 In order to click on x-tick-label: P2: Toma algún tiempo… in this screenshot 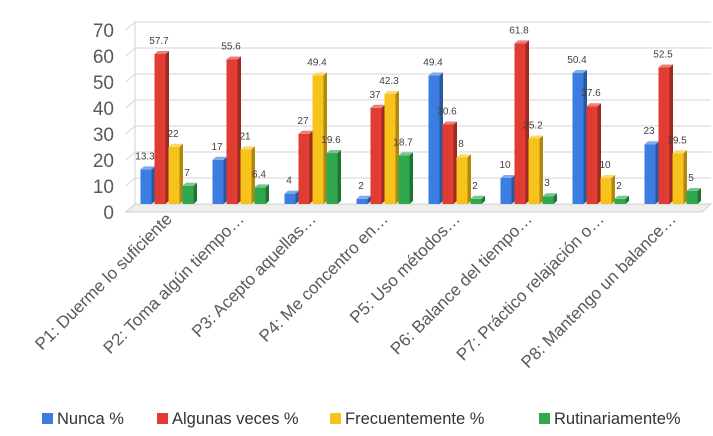, I will do `click(174, 283)`.